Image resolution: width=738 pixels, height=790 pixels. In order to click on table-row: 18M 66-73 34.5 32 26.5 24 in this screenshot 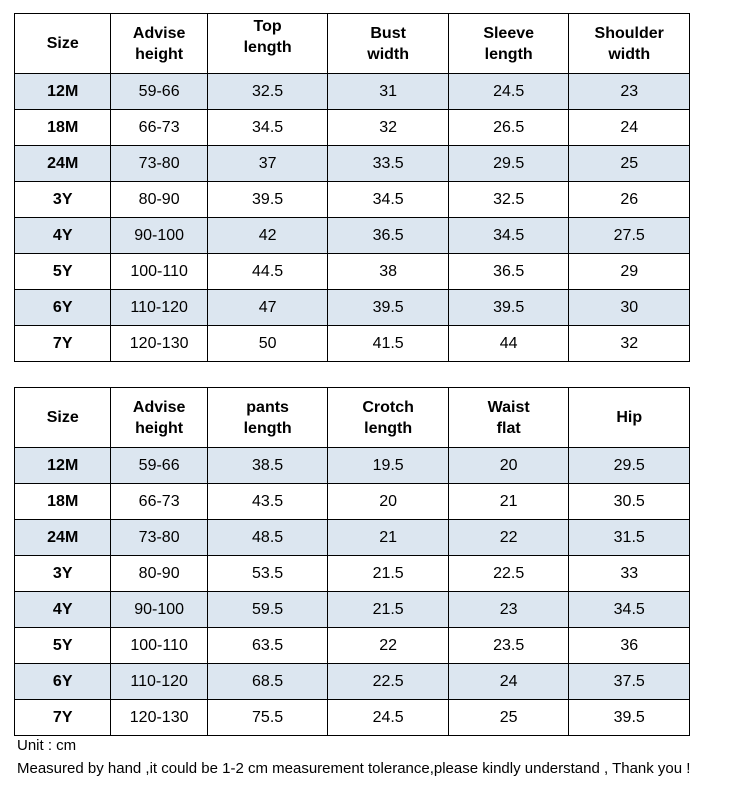, I will do `click(351, 127)`.